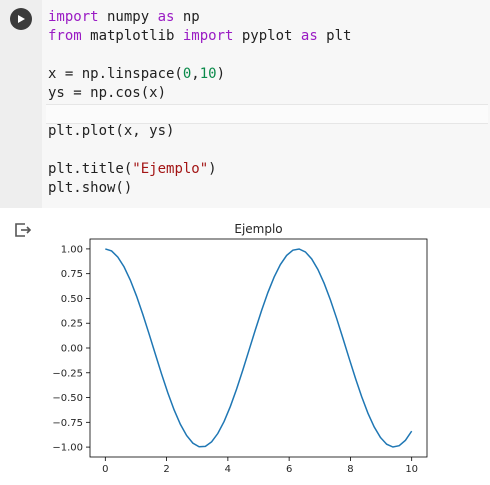  What do you see at coordinates (128, 17) in the screenshot?
I see `code-token: numpy` at bounding box center [128, 17].